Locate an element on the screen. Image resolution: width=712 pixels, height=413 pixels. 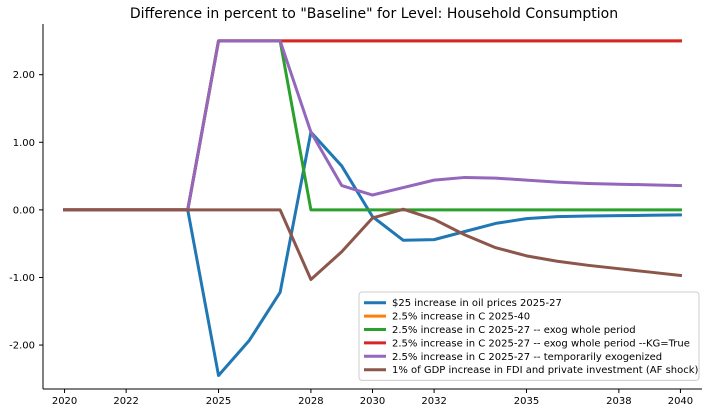
x-tick-label: 2020 is located at coordinates (64, 401).